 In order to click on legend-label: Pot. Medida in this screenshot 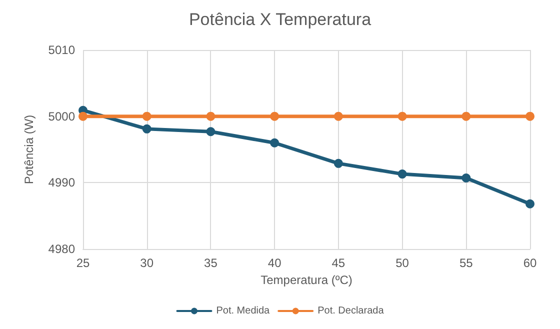, I will do `click(243, 311)`.